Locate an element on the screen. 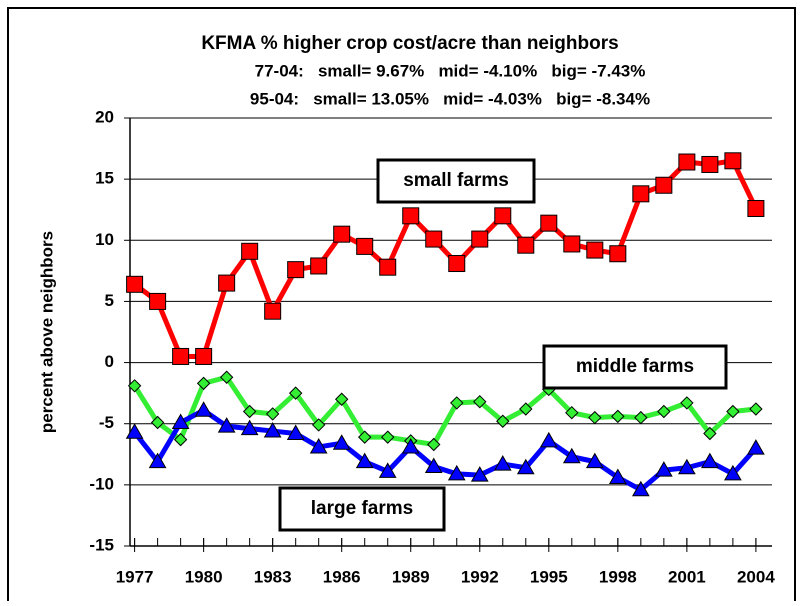 The image size is (804, 606). x-tick-label: 1992 is located at coordinates (480, 576).